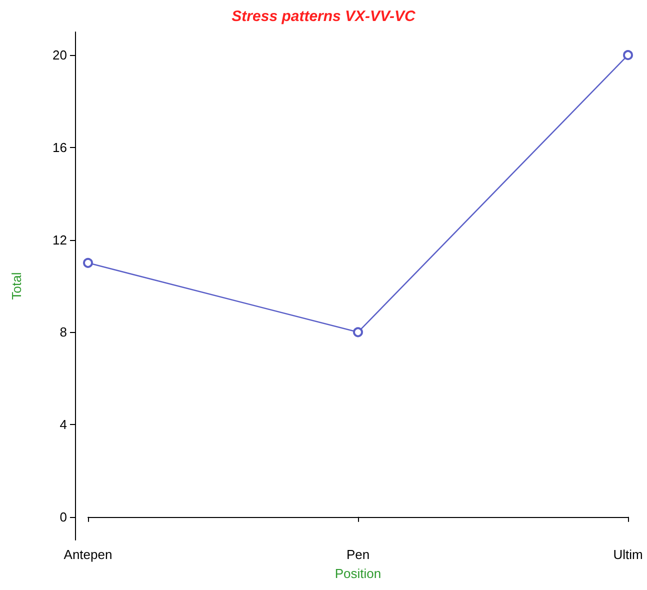  I want to click on x-axis-title: Position, so click(358, 573).